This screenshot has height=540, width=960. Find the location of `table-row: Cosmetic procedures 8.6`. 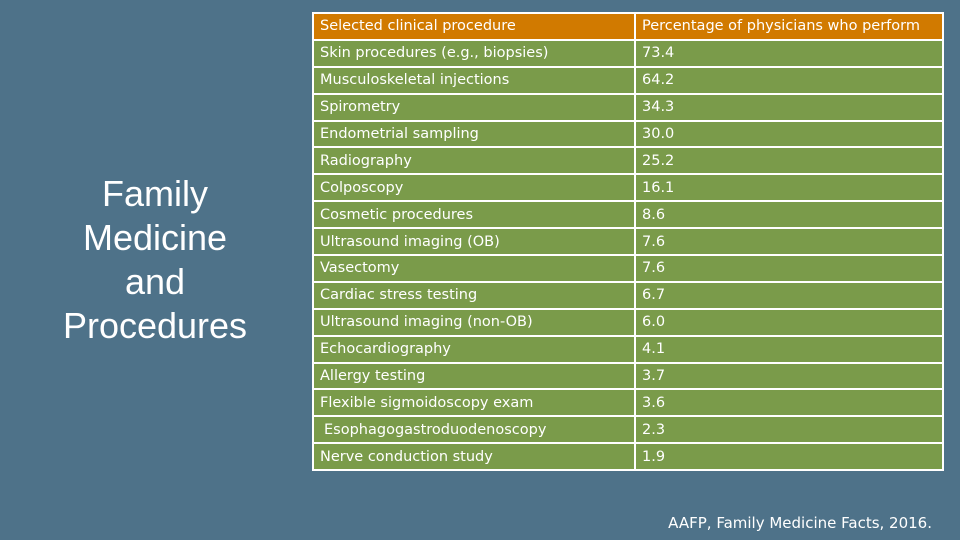

table-row: Cosmetic procedures 8.6 is located at coordinates (628, 215).